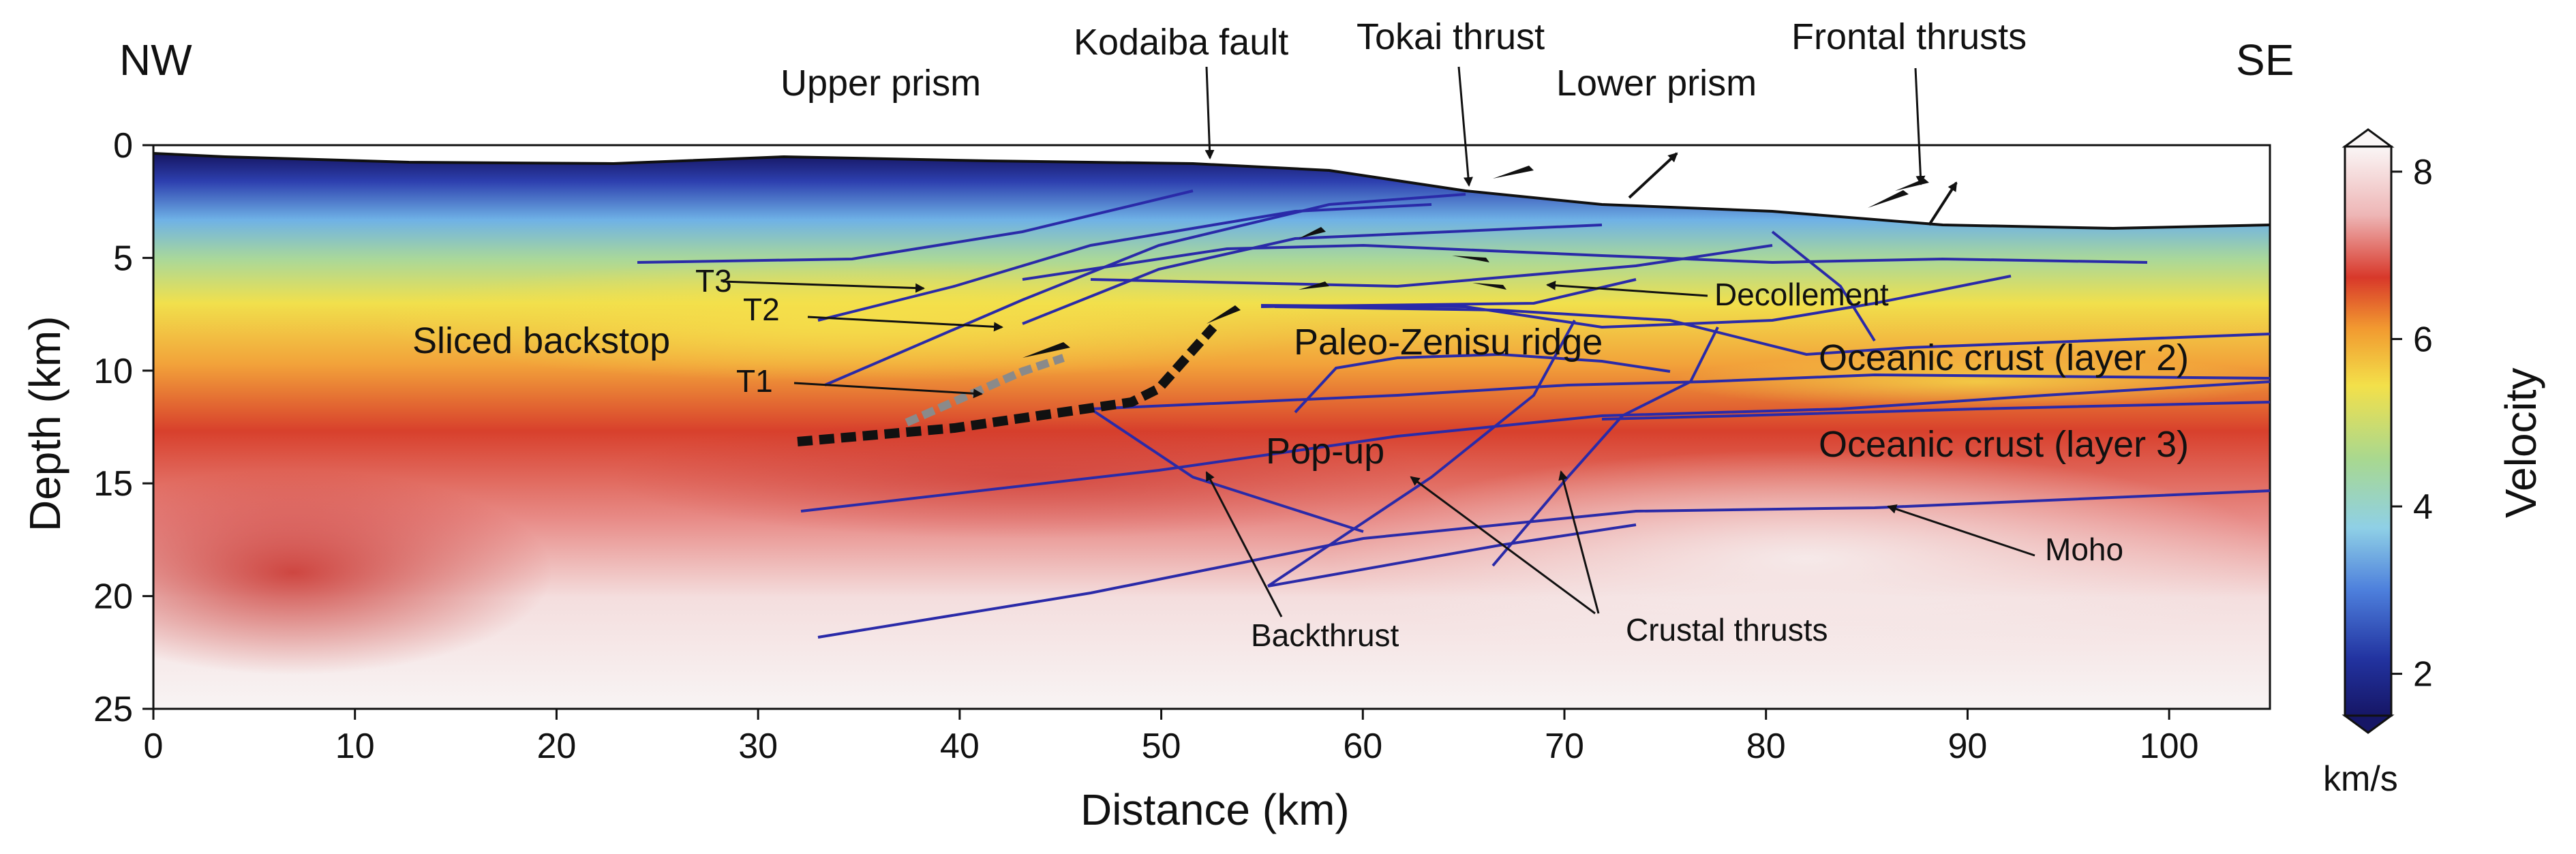  Describe the element at coordinates (2423, 172) in the screenshot. I see `colorbar-tick-label: 8` at that location.